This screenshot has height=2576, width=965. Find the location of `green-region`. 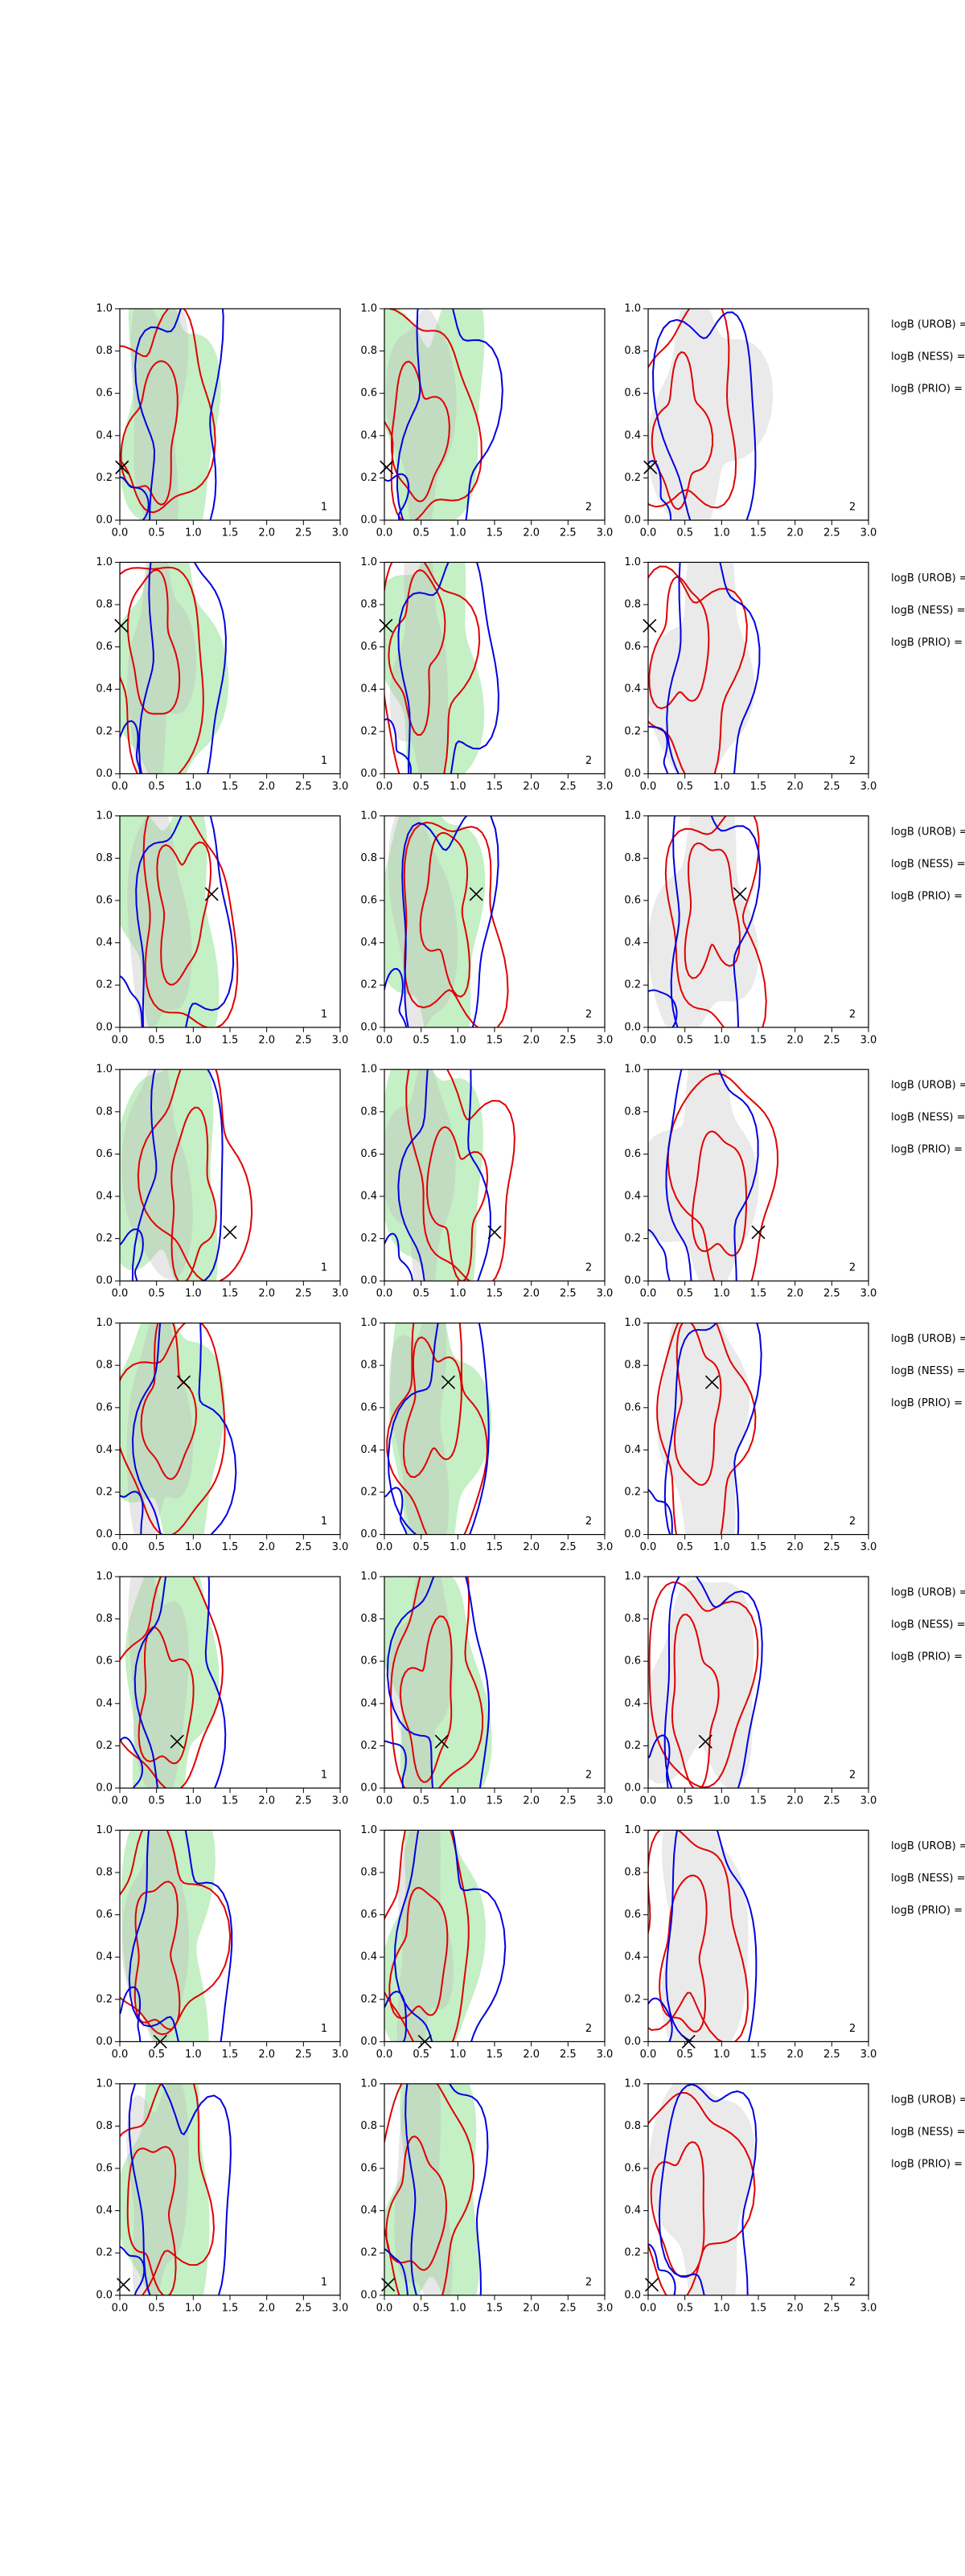

green-region is located at coordinates (170, 414).